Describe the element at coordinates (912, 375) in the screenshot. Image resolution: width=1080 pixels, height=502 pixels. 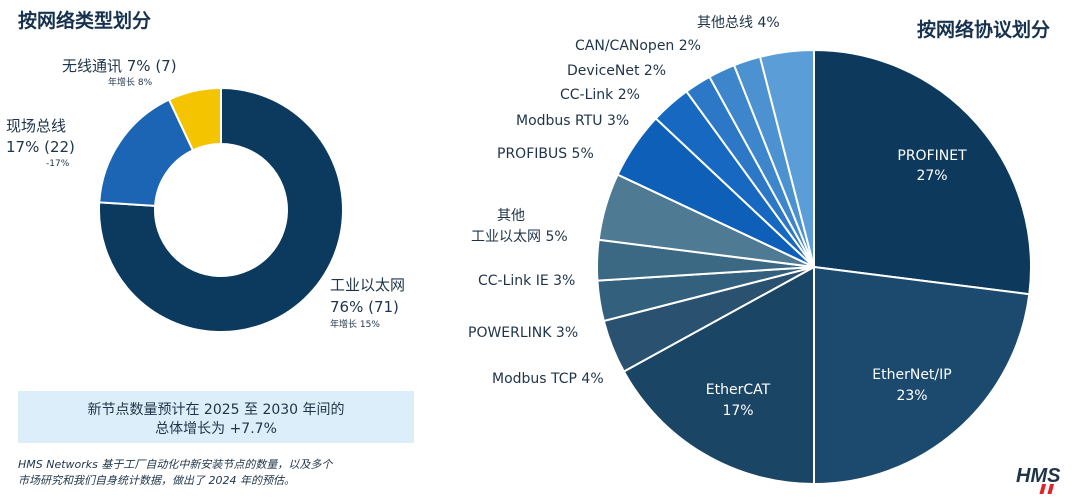
I see `ethernetip-name: EtherNet/IP` at that location.